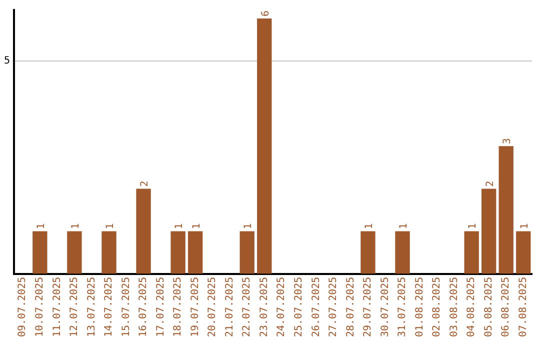 The height and width of the screenshot is (340, 540). I want to click on x-tick-label: 11.07.2025, so click(57, 307).